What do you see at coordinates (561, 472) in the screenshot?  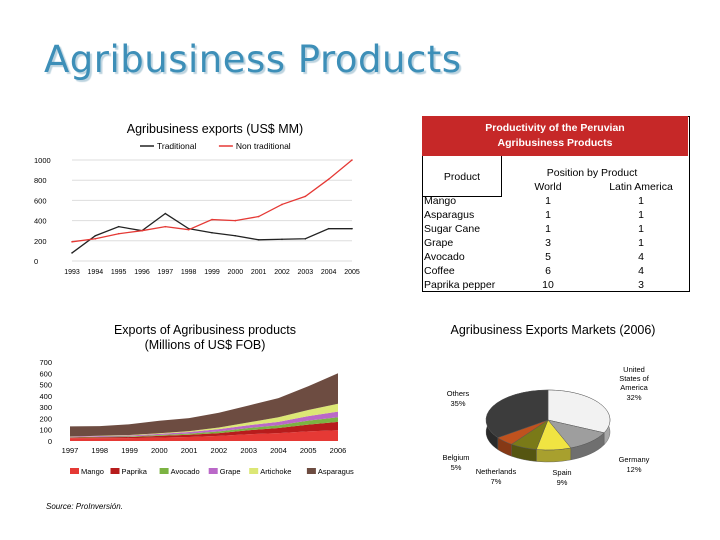 I see `pie-label: Spain` at bounding box center [561, 472].